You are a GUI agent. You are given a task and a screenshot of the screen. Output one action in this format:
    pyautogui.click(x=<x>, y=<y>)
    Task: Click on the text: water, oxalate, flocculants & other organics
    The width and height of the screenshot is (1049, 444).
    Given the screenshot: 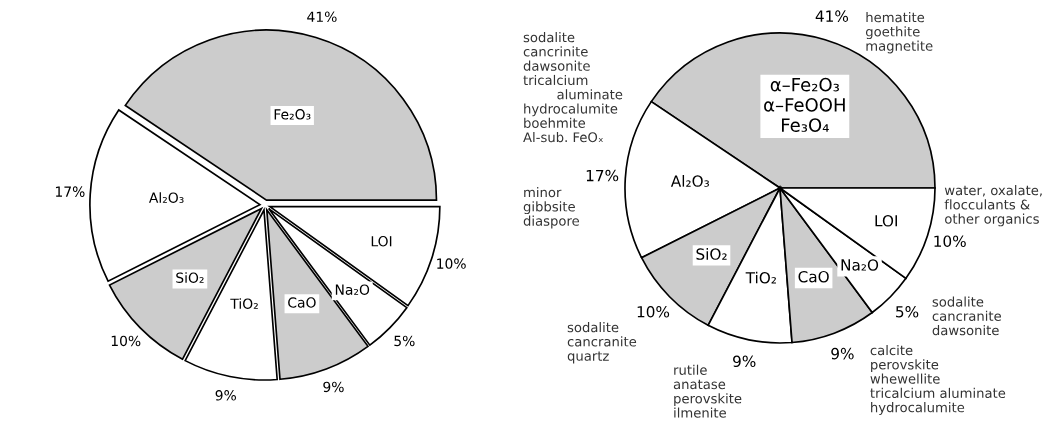 What is the action you would take?
    pyautogui.click(x=993, y=206)
    